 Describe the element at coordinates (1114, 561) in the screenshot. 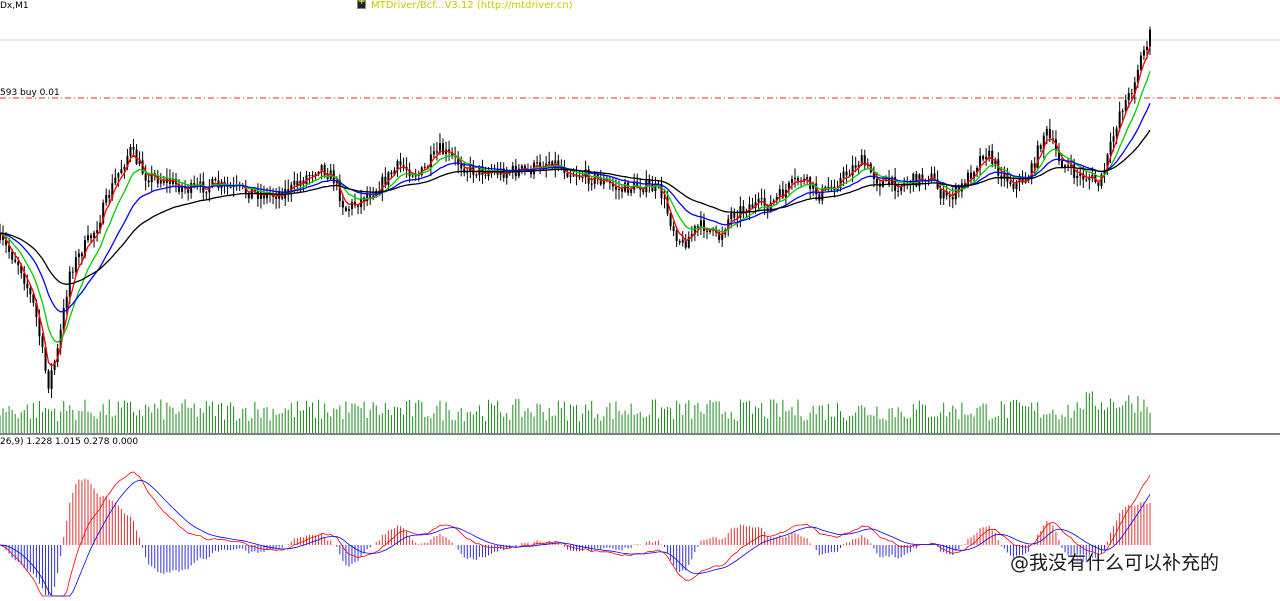

I see `watermark-text: @我没有什么可以补充的` at that location.